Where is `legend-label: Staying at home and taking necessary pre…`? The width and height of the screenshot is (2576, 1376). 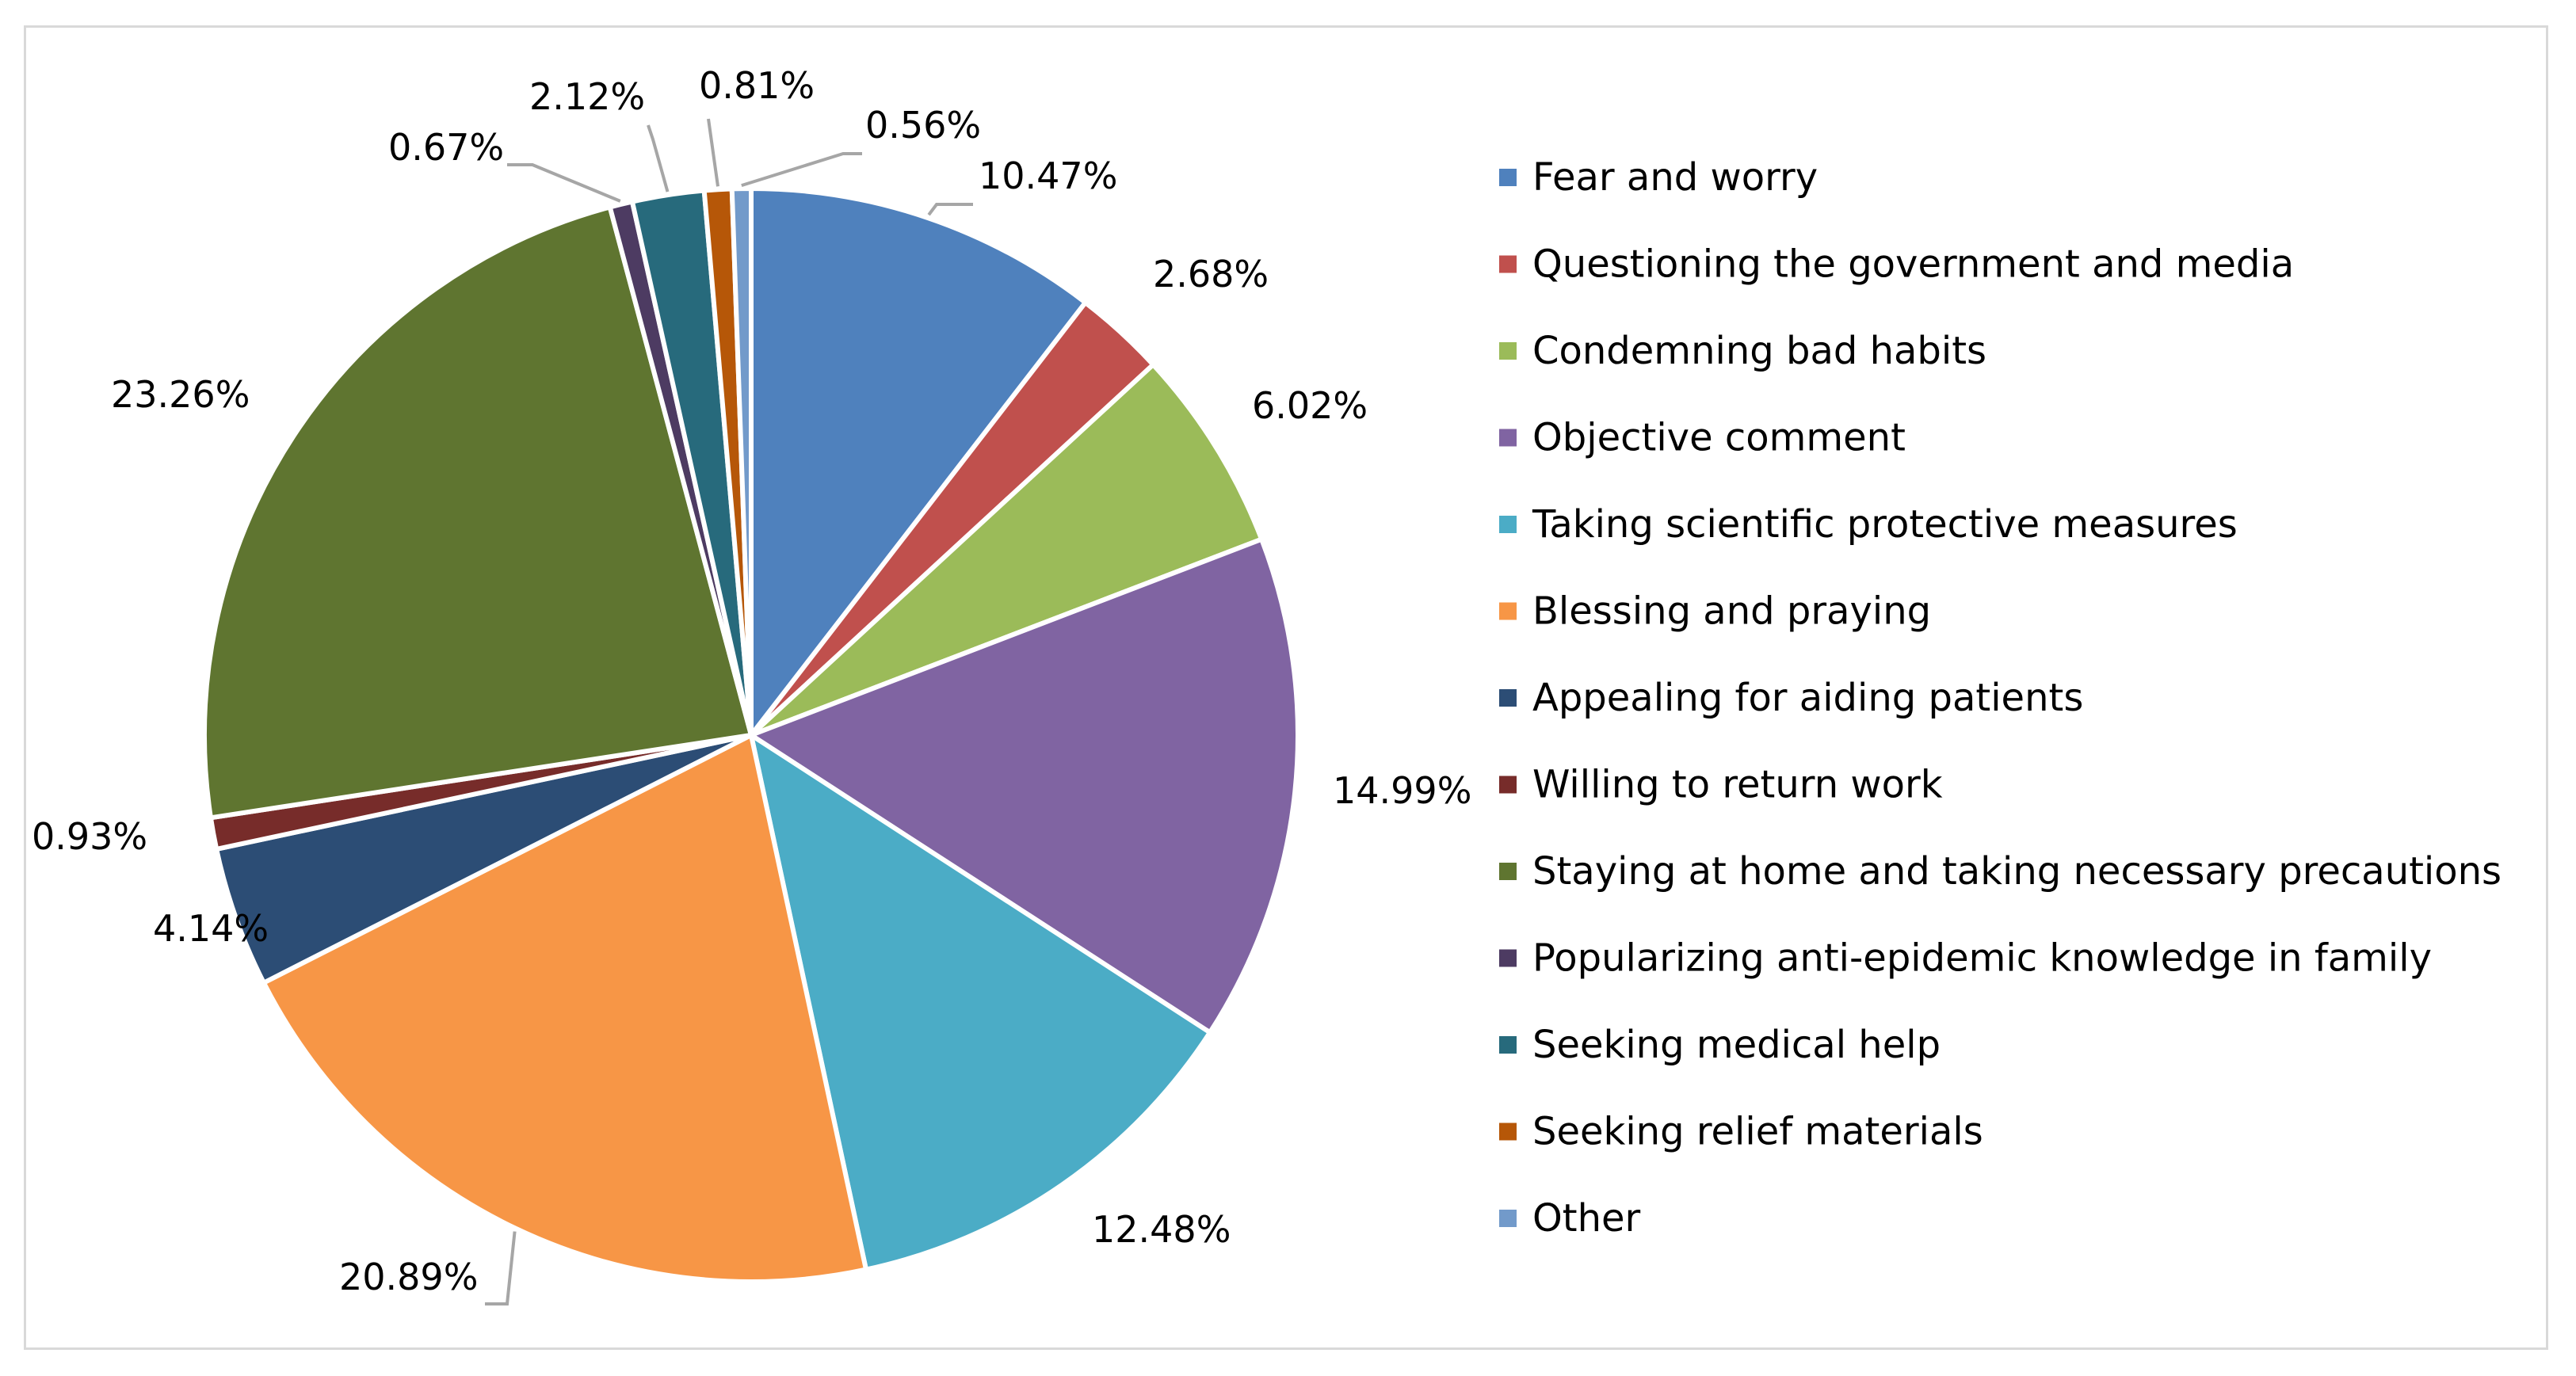 legend-label: Staying at home and taking necessary pre… is located at coordinates (2017, 871).